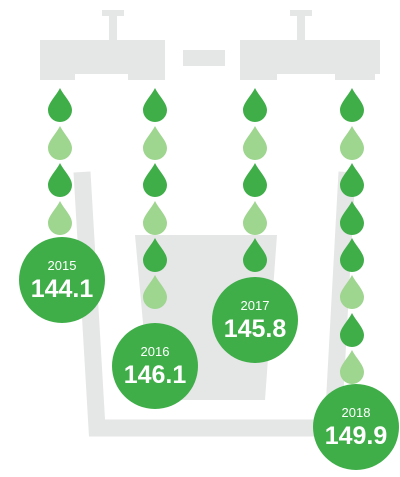 This screenshot has height=477, width=400. What do you see at coordinates (255, 305) in the screenshot?
I see `year: 2017` at bounding box center [255, 305].